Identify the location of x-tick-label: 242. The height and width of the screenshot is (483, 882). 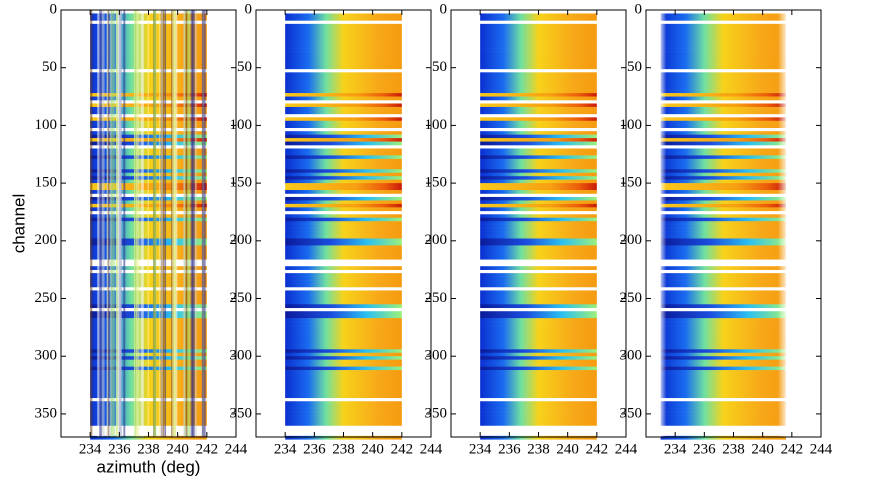
(402, 449).